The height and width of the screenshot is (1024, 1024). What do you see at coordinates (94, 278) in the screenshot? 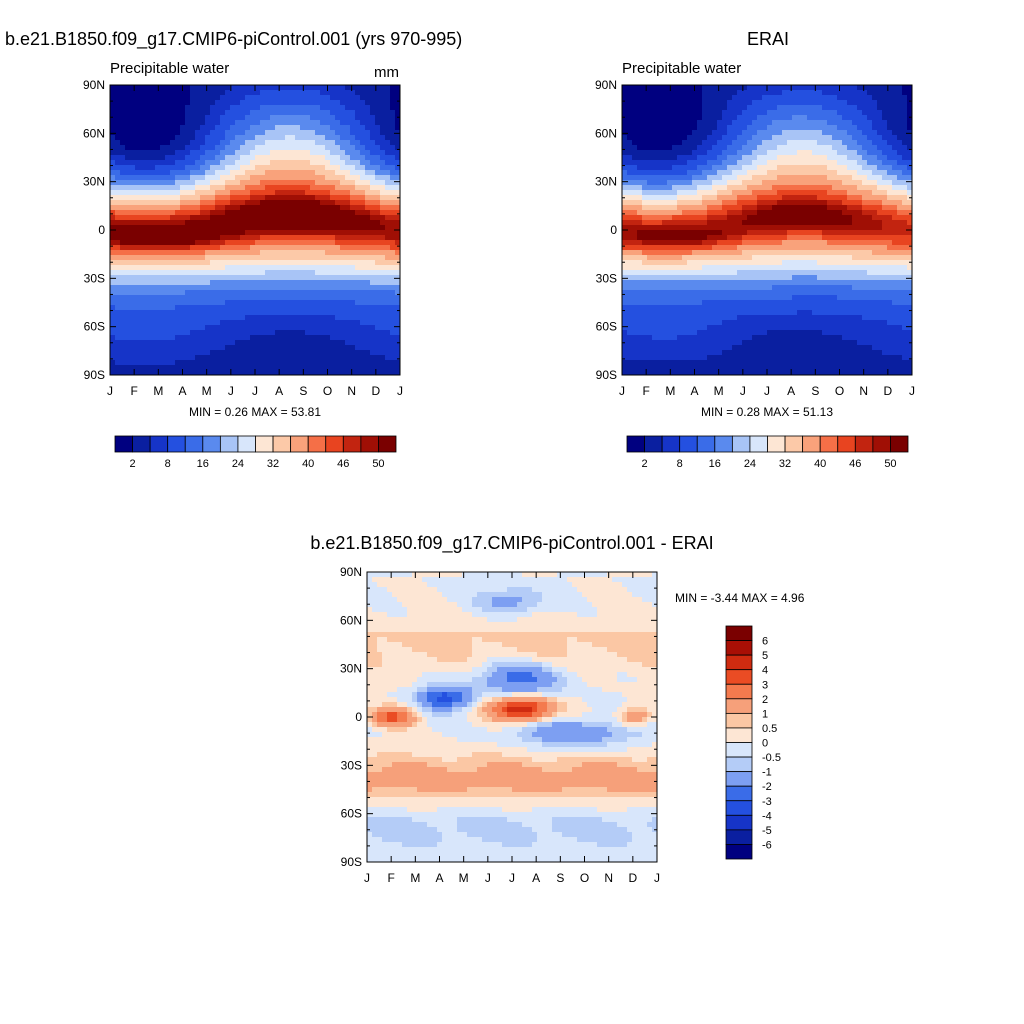
I see `y-tick-label: 30S` at bounding box center [94, 278].